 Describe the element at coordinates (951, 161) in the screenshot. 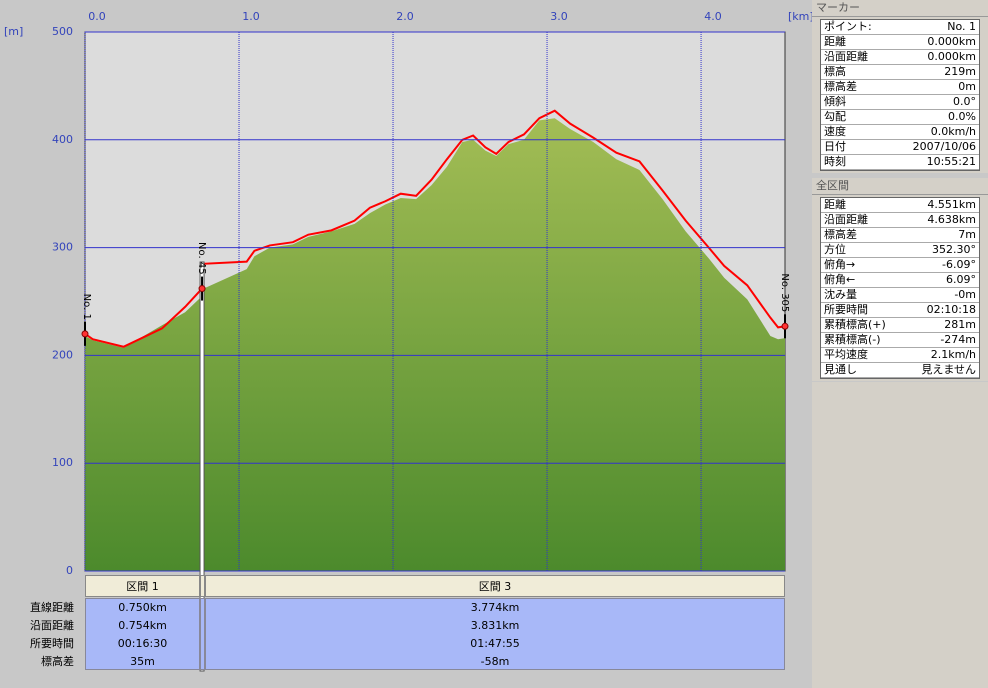

I see `panel-value: 10:55:21` at that location.